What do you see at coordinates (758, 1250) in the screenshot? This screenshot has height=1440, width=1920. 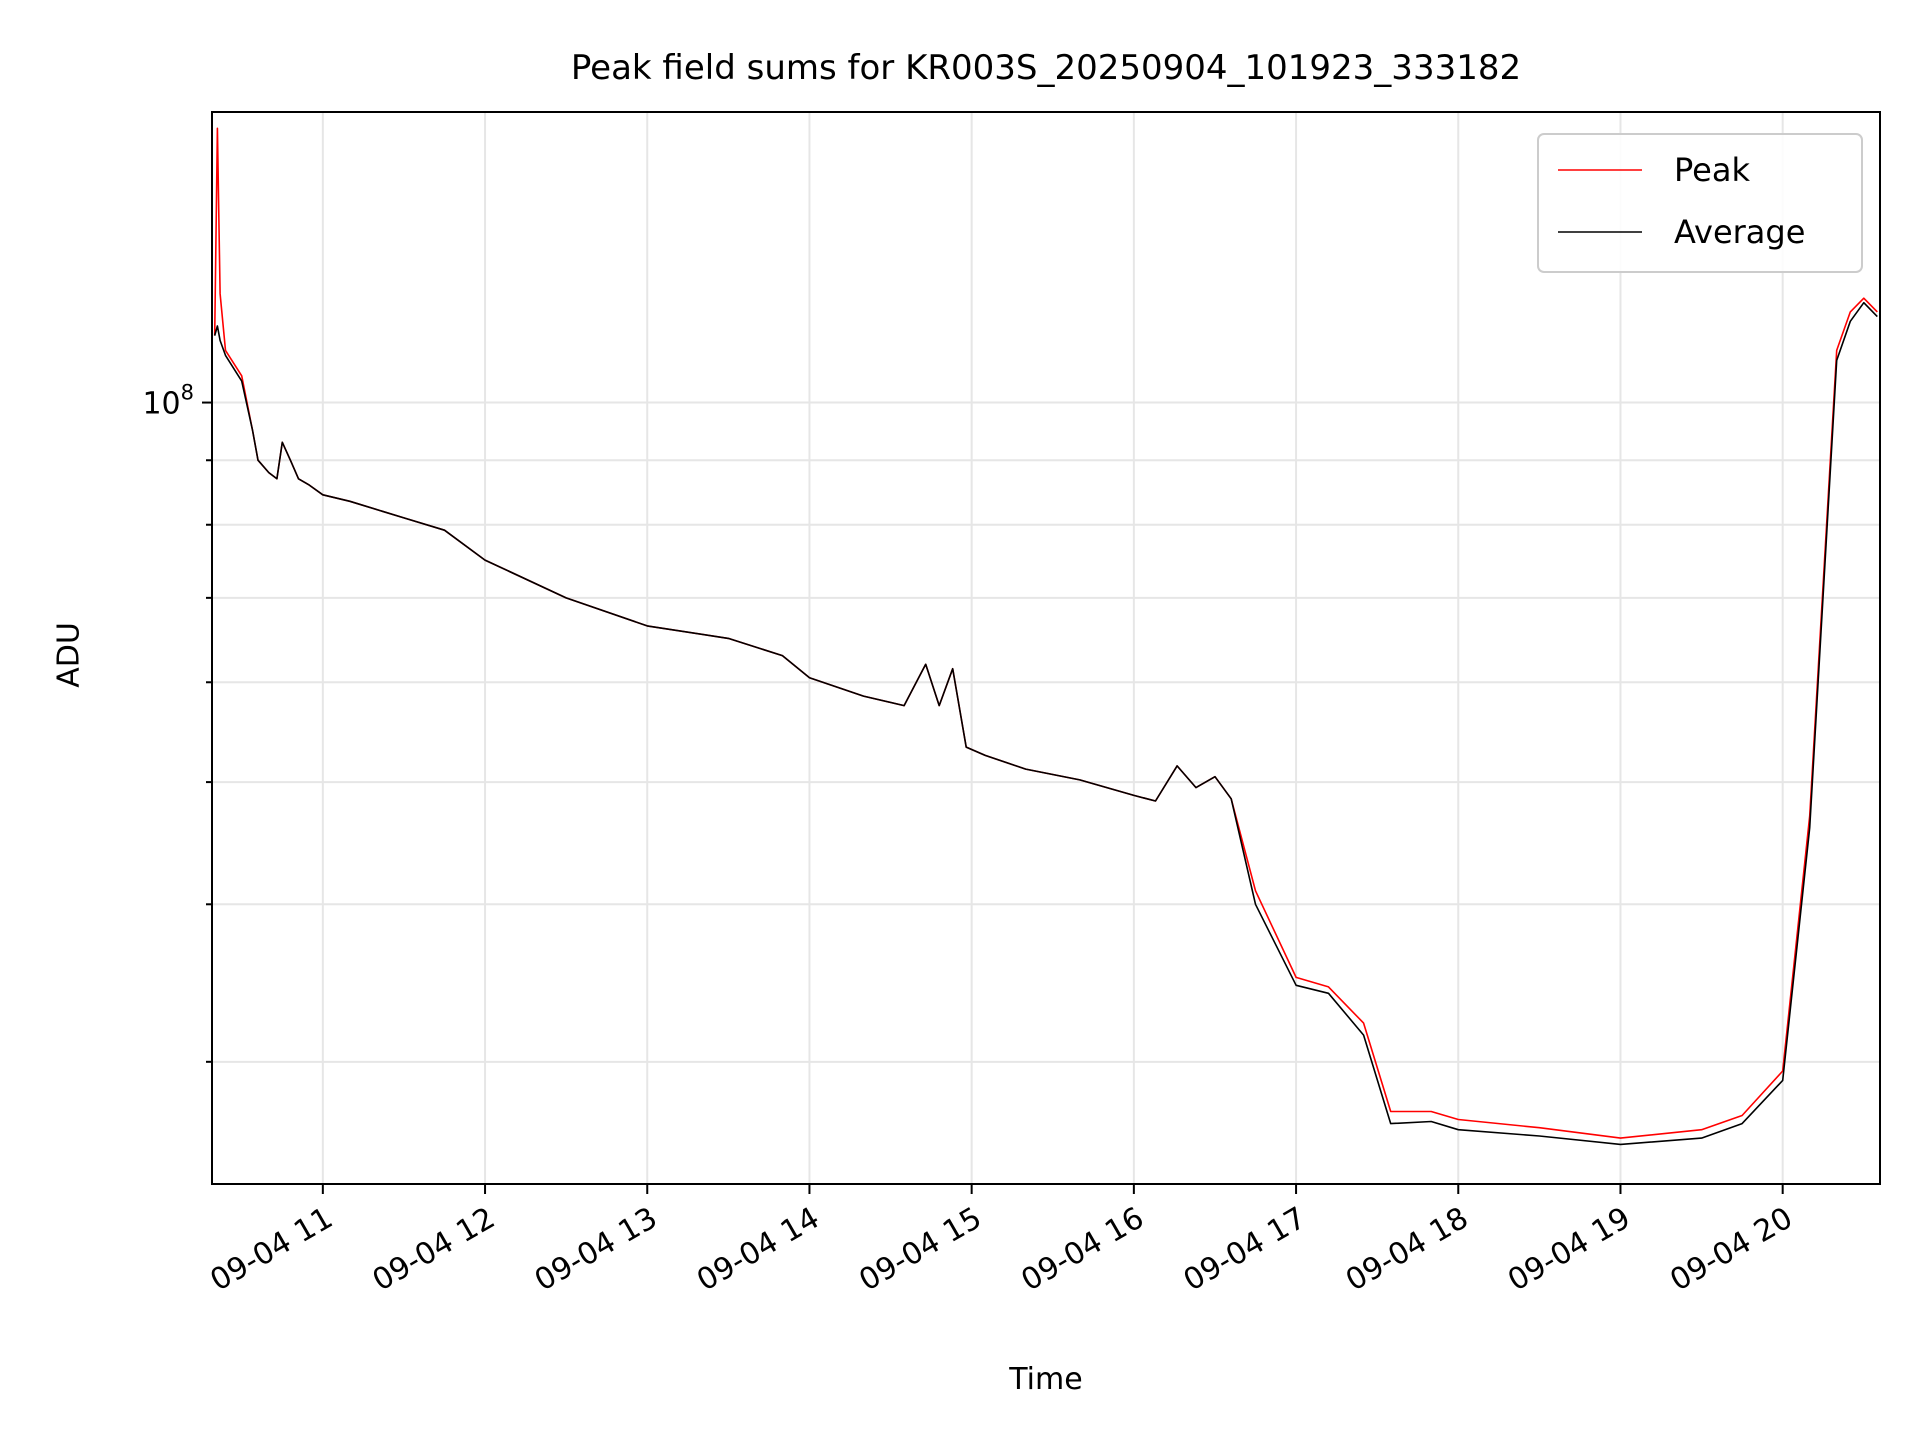 I see `x-tick-label: 09-04 14` at bounding box center [758, 1250].